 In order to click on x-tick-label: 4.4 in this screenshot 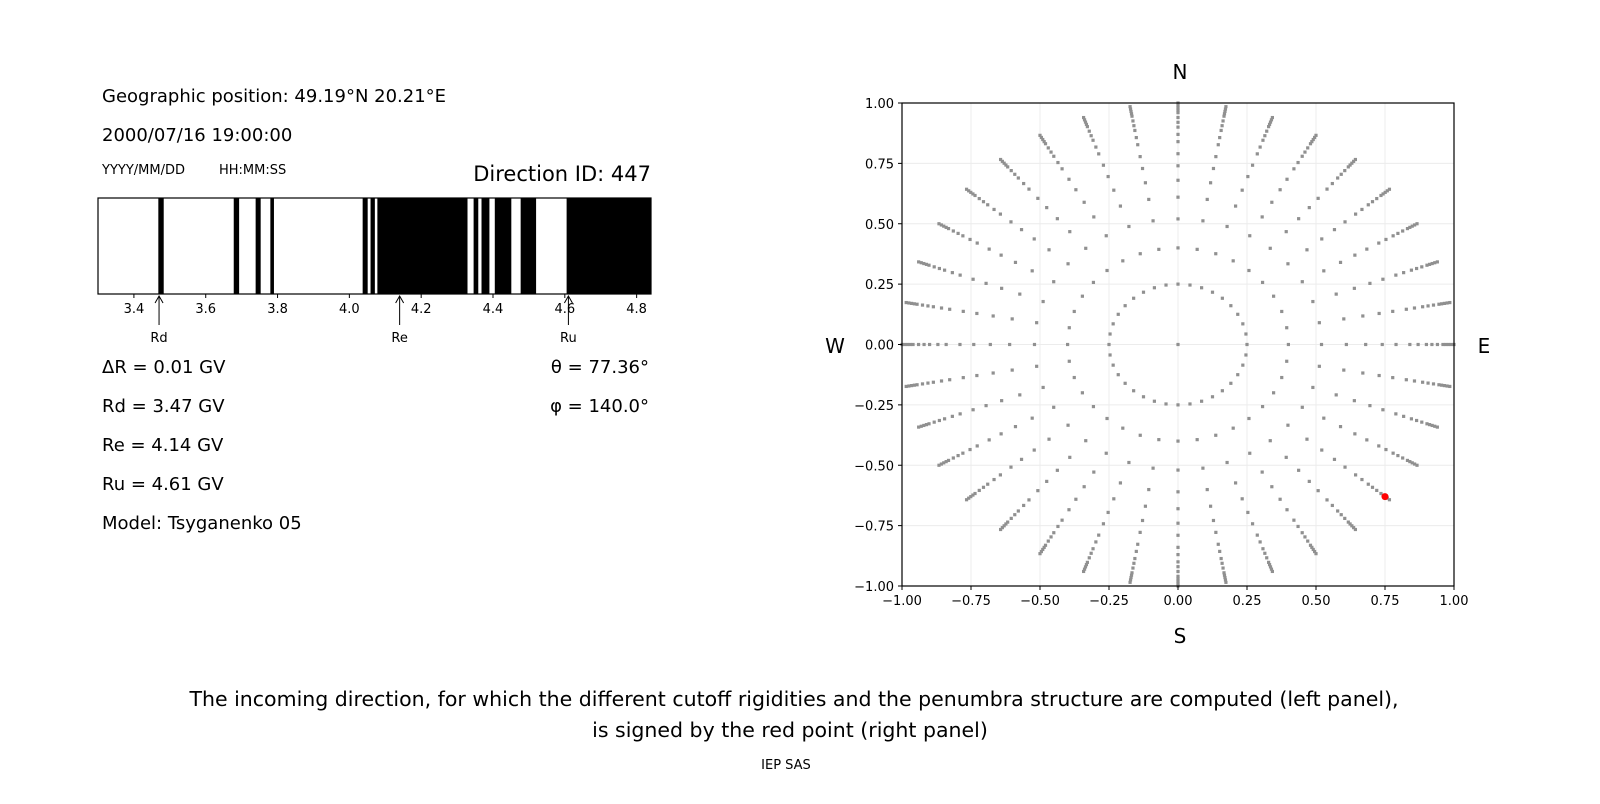, I will do `click(493, 309)`.